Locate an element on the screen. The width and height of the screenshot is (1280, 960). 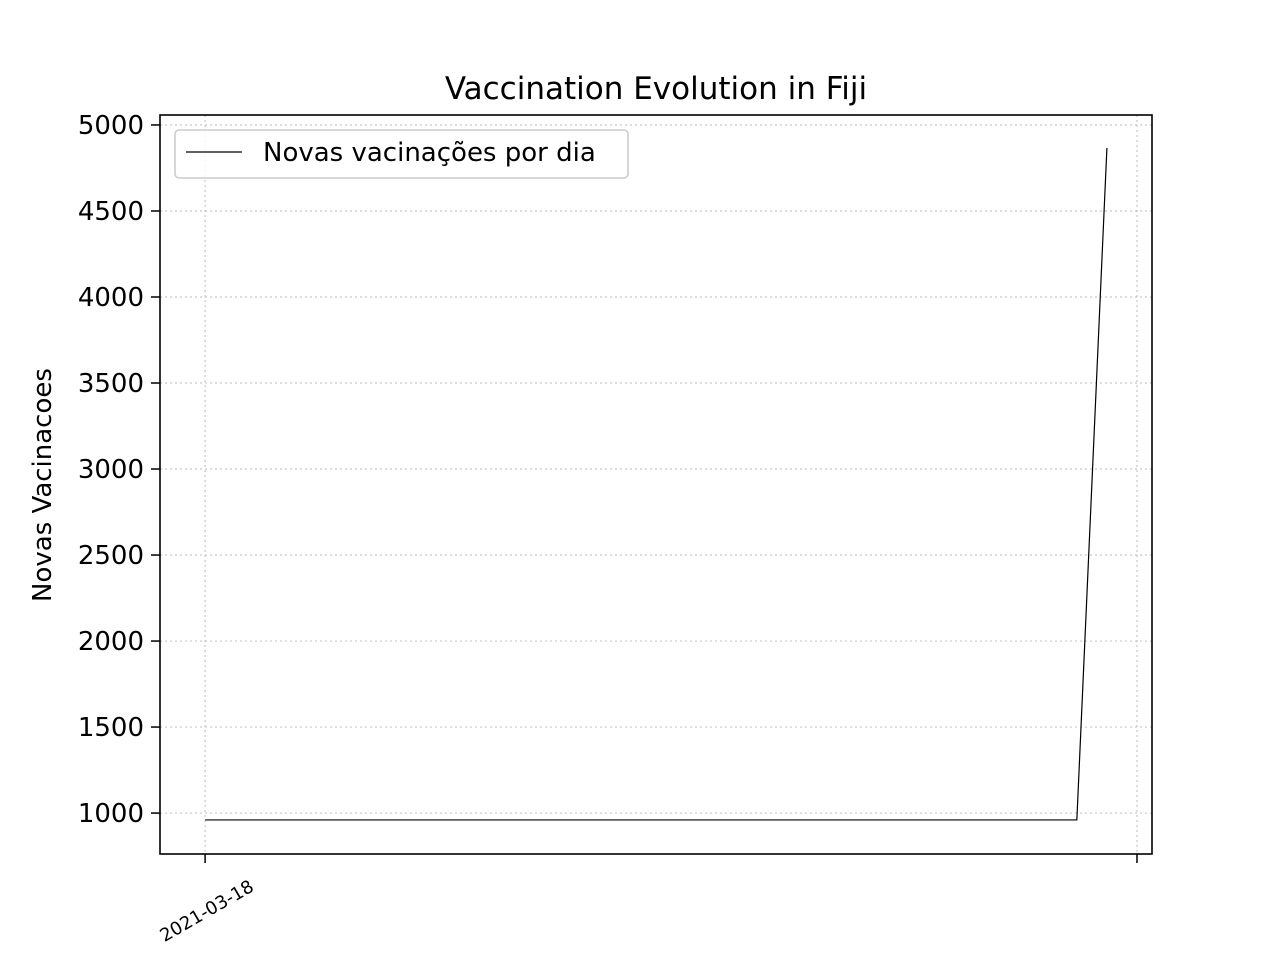
legend-box is located at coordinates (401, 154).